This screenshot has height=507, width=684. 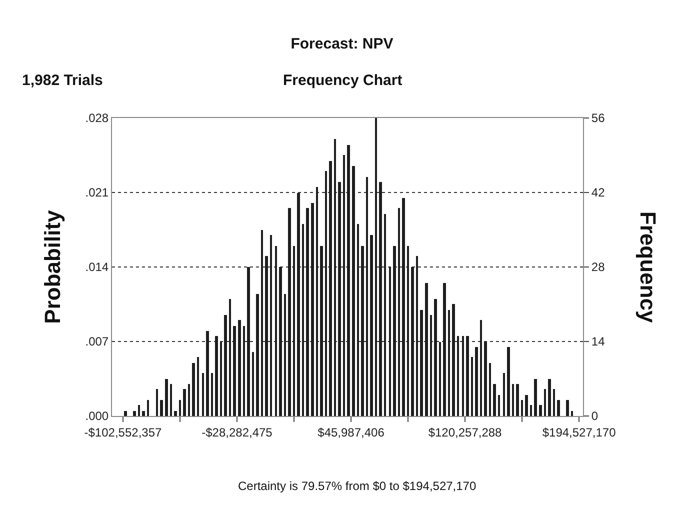 What do you see at coordinates (97, 267) in the screenshot?
I see `y-tick-label: .014` at bounding box center [97, 267].